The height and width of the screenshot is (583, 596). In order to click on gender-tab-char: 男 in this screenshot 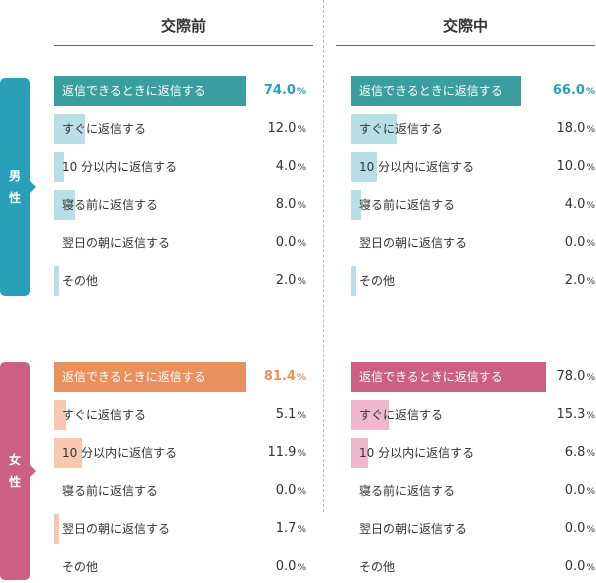, I will do `click(14, 176)`.